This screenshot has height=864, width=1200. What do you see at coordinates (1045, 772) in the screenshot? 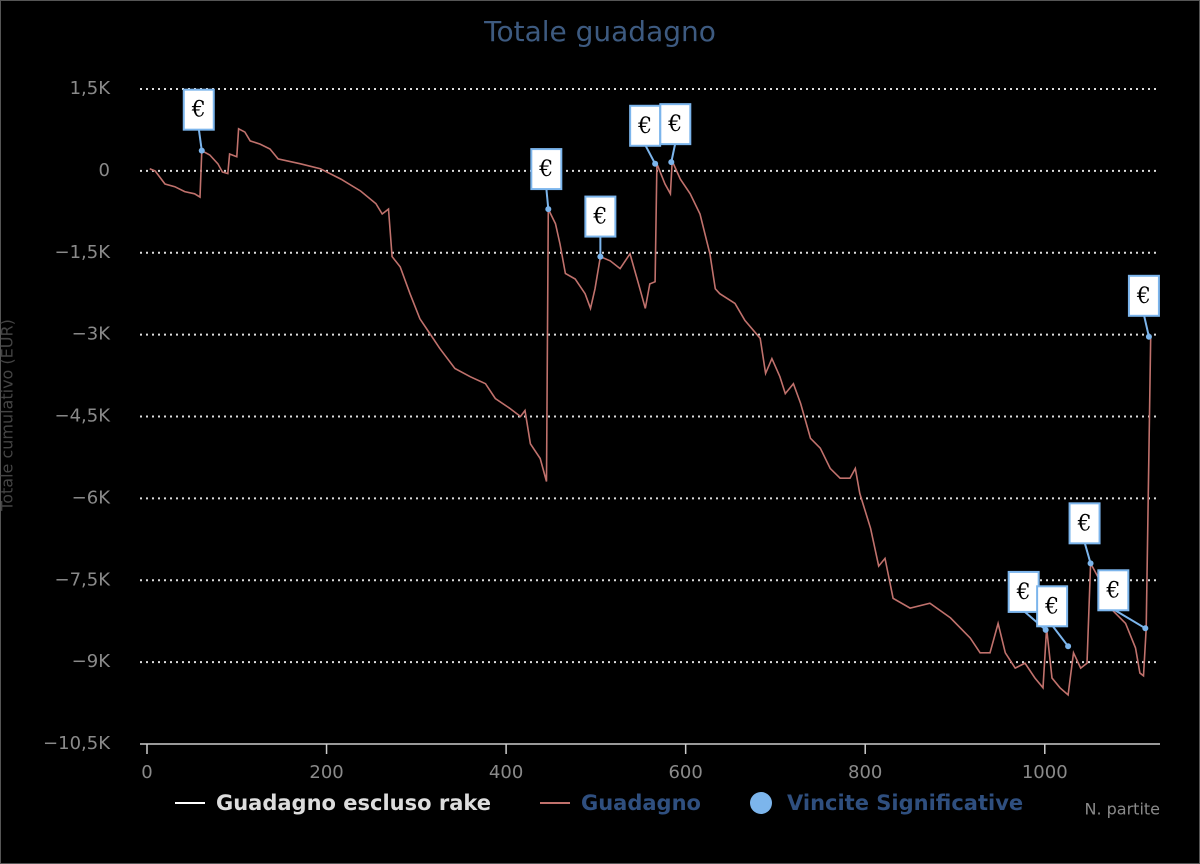
I see `x-tick-label: 1000` at bounding box center [1045, 772].